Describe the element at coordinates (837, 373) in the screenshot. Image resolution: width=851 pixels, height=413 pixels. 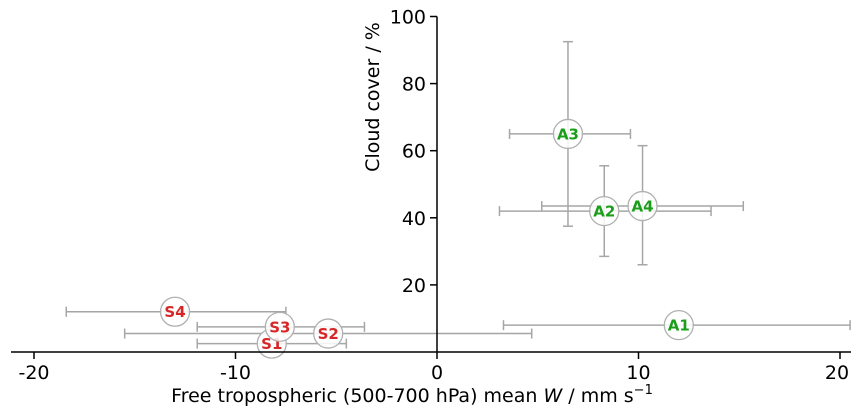
I see `x-tick-label: 20` at that location.